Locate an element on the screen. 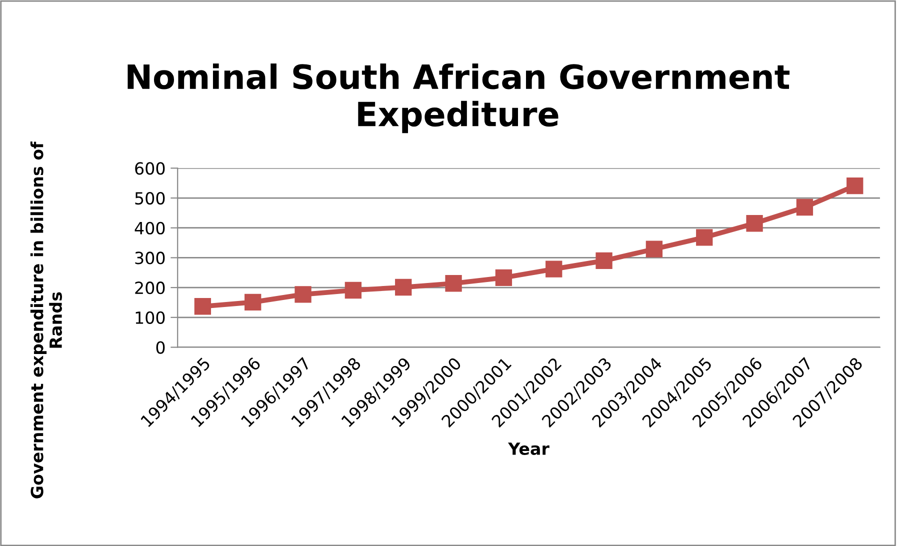 The width and height of the screenshot is (897, 546). y-tick-label: 200 is located at coordinates (150, 288).